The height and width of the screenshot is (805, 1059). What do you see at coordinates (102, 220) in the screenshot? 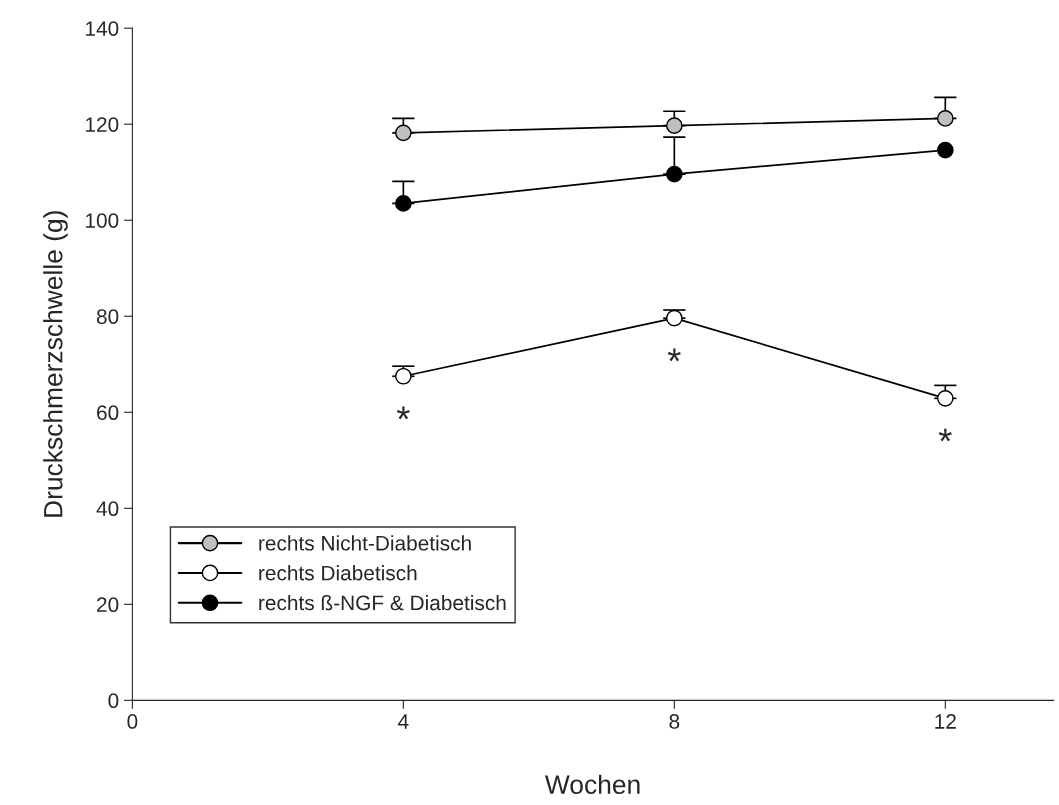
I see `y-tick-label: 100` at bounding box center [102, 220].